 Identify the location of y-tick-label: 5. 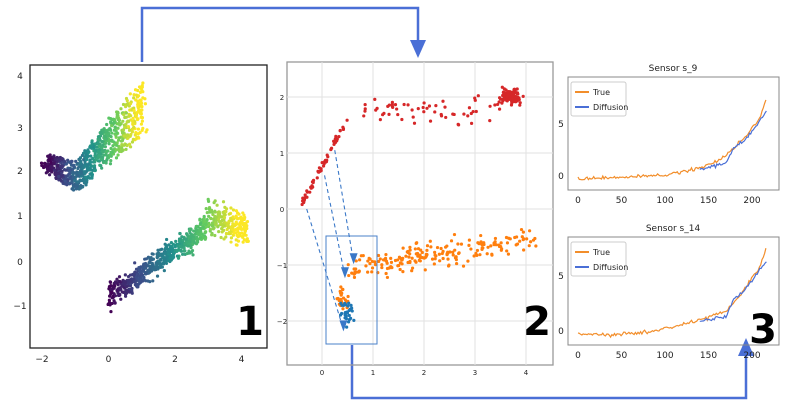
(561, 125).